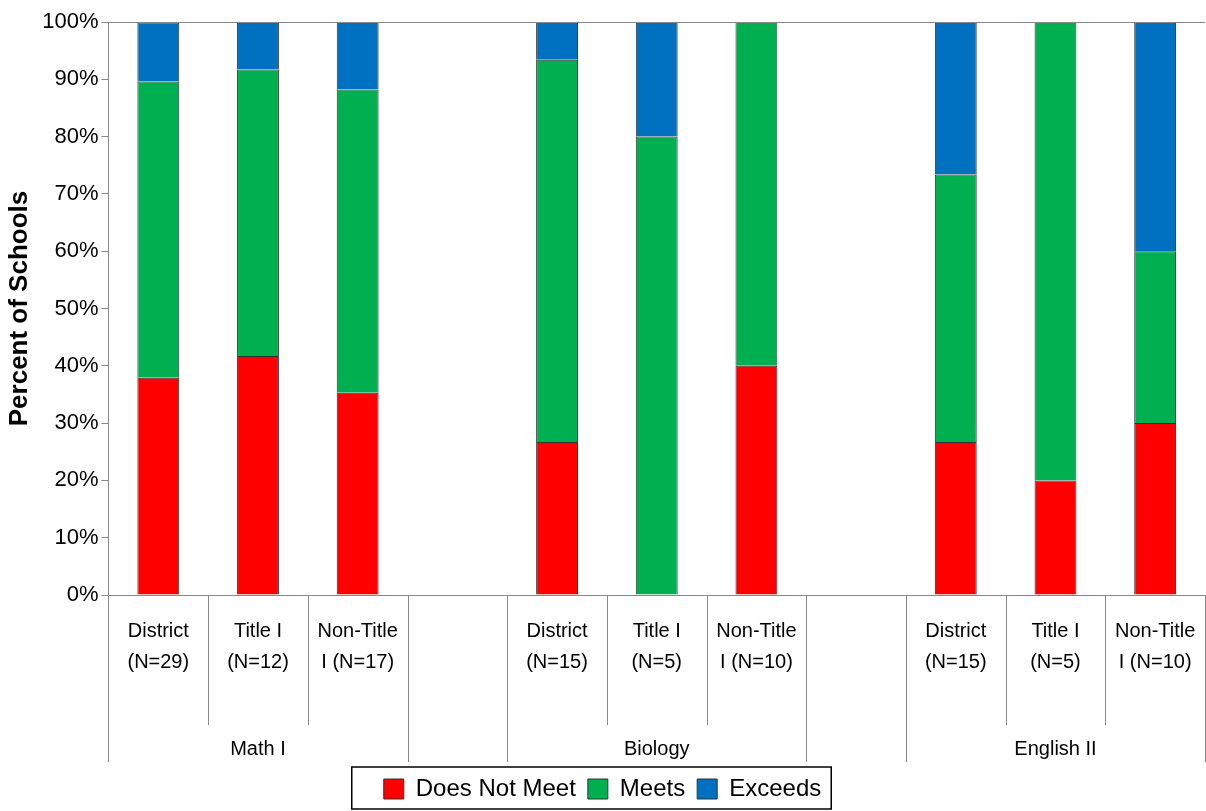 The width and height of the screenshot is (1206, 811). Describe the element at coordinates (158, 645) in the screenshot. I see `x-tick-label: District (N=29)` at that location.